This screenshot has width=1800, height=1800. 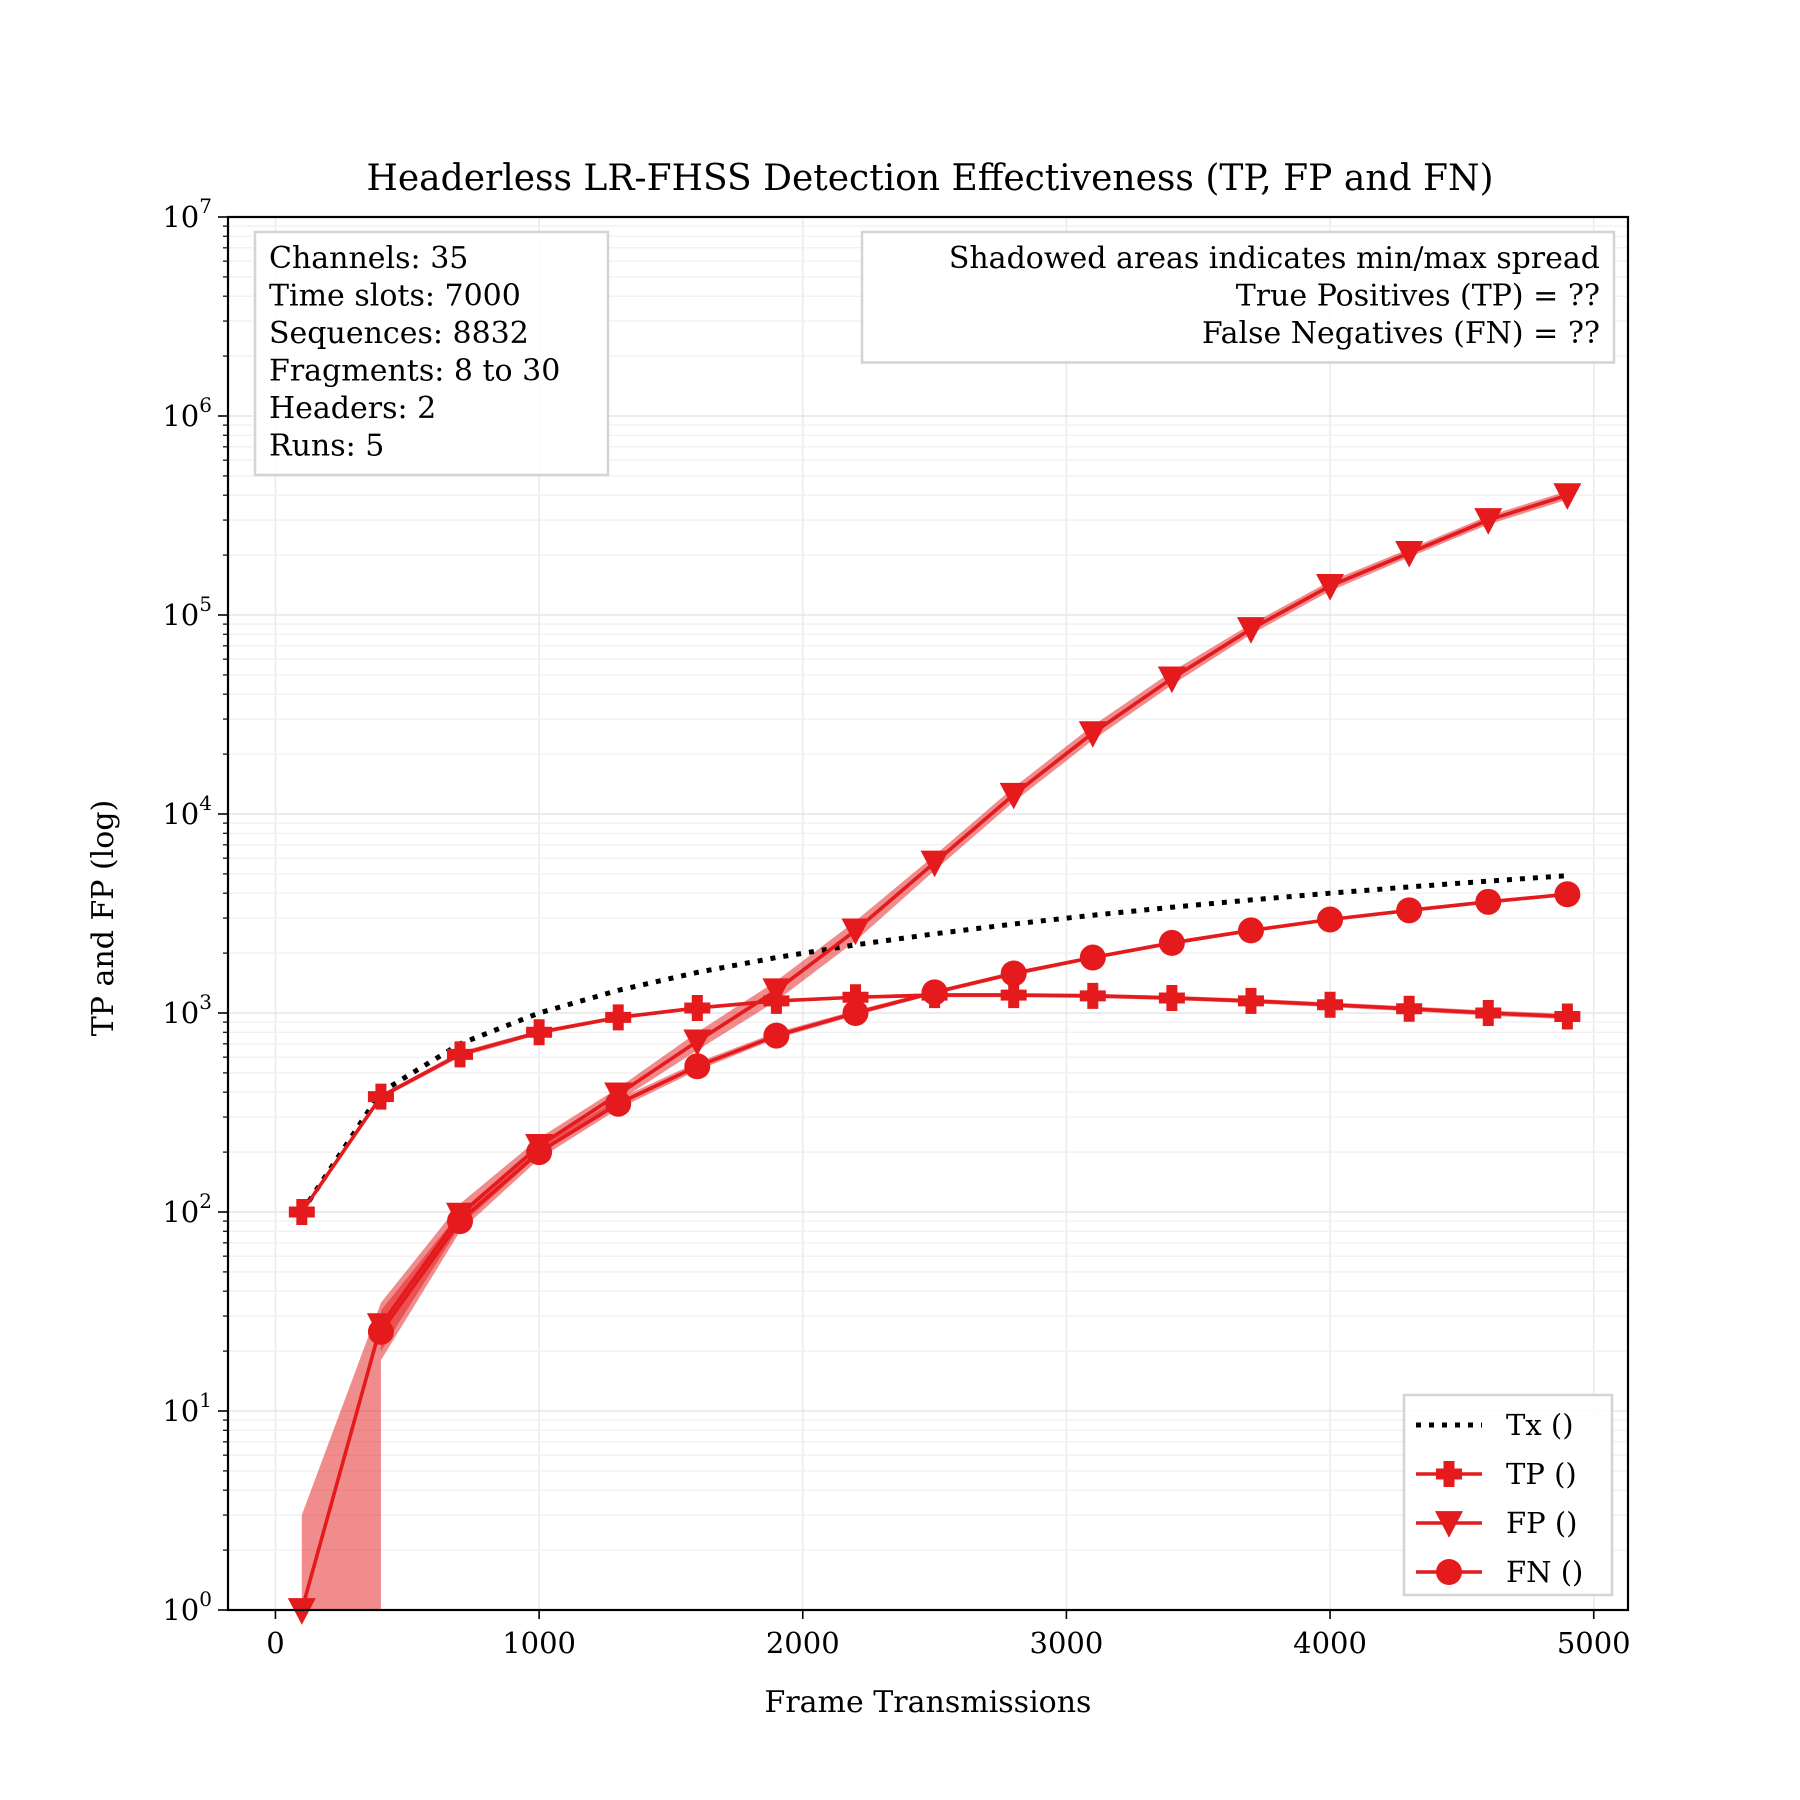 What do you see at coordinates (1544, 1572) in the screenshot?
I see `legend-label: FN ()` at bounding box center [1544, 1572].